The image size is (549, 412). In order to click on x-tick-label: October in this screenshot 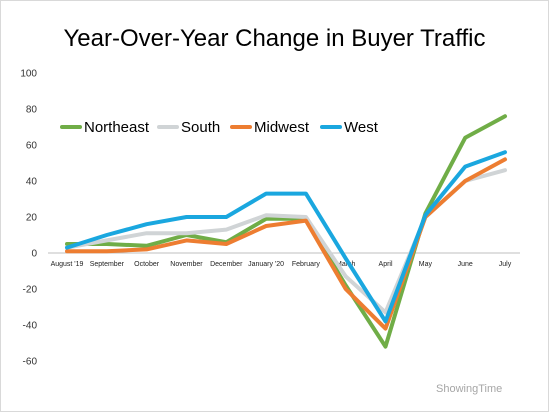, I will do `click(147, 264)`.